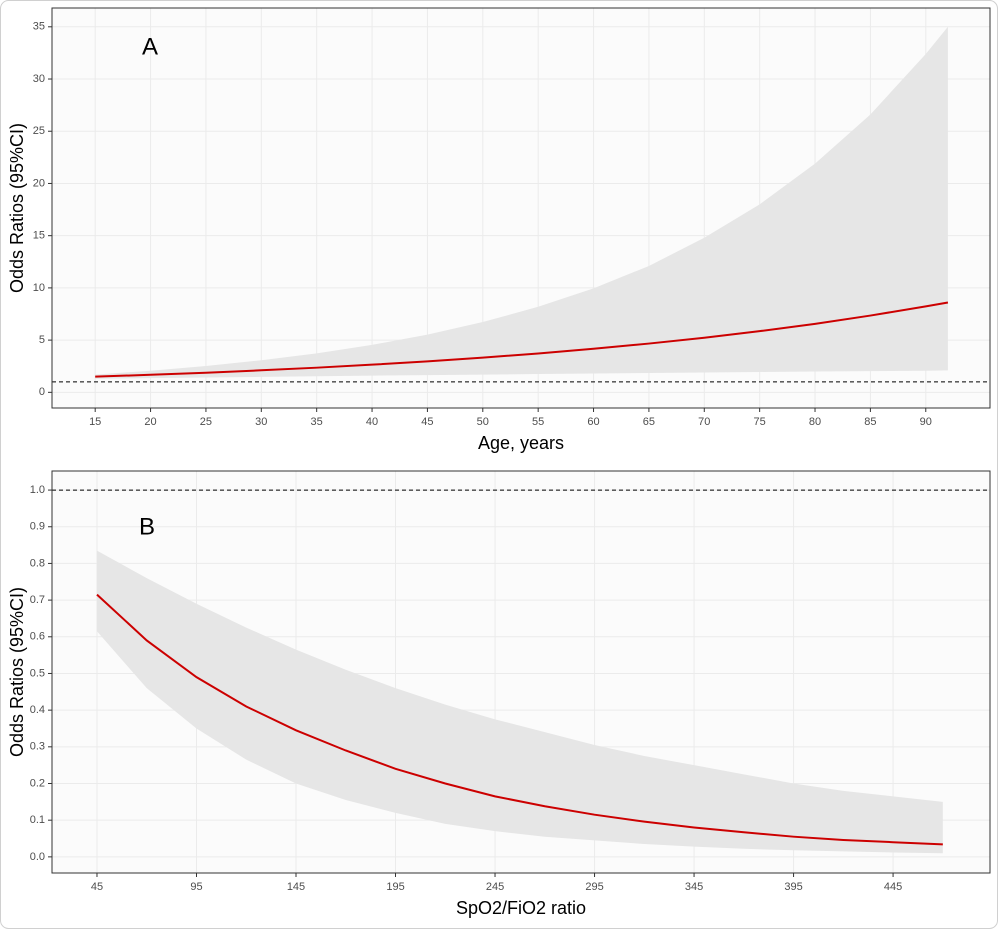 The width and height of the screenshot is (998, 929). Describe the element at coordinates (39, 183) in the screenshot. I see `y-tick-label: 20` at that location.